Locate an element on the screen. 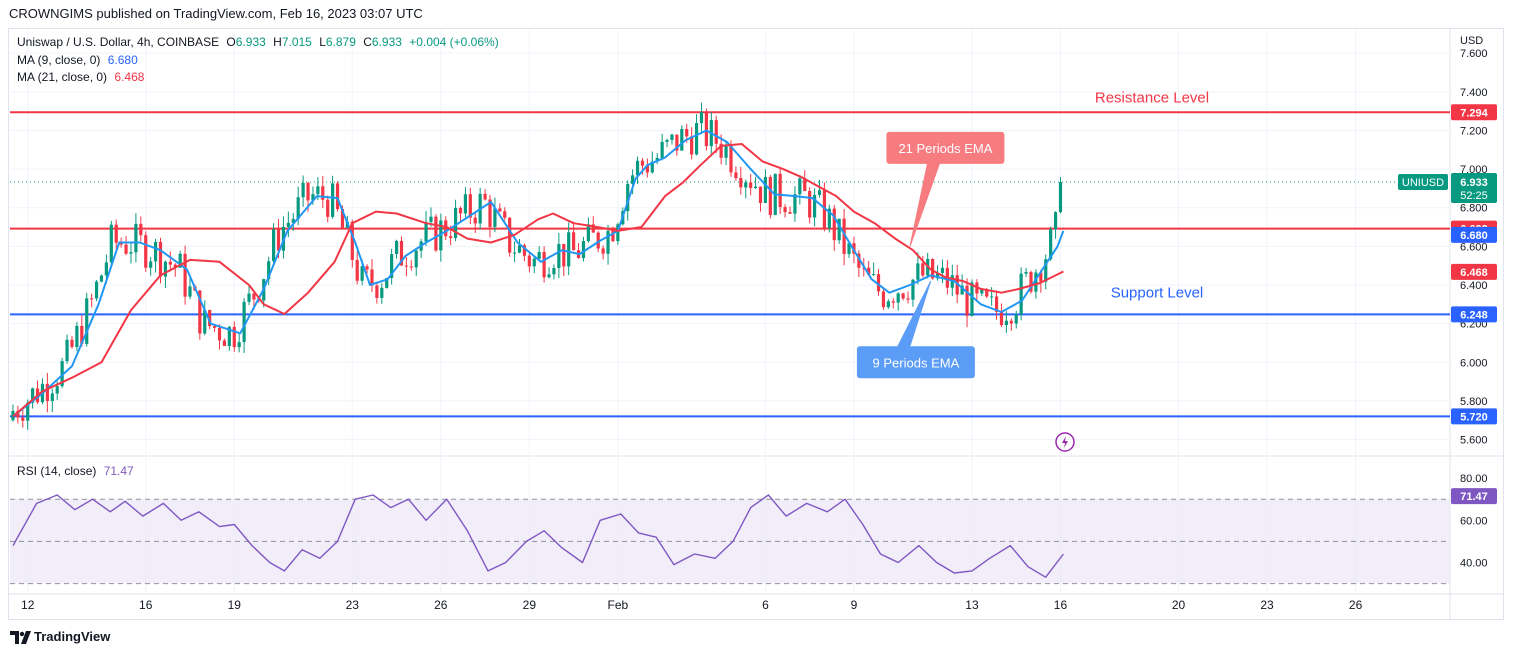 Image resolution: width=1514 pixels, height=655 pixels. rsi-legend-value: 71.47 is located at coordinates (118, 471).